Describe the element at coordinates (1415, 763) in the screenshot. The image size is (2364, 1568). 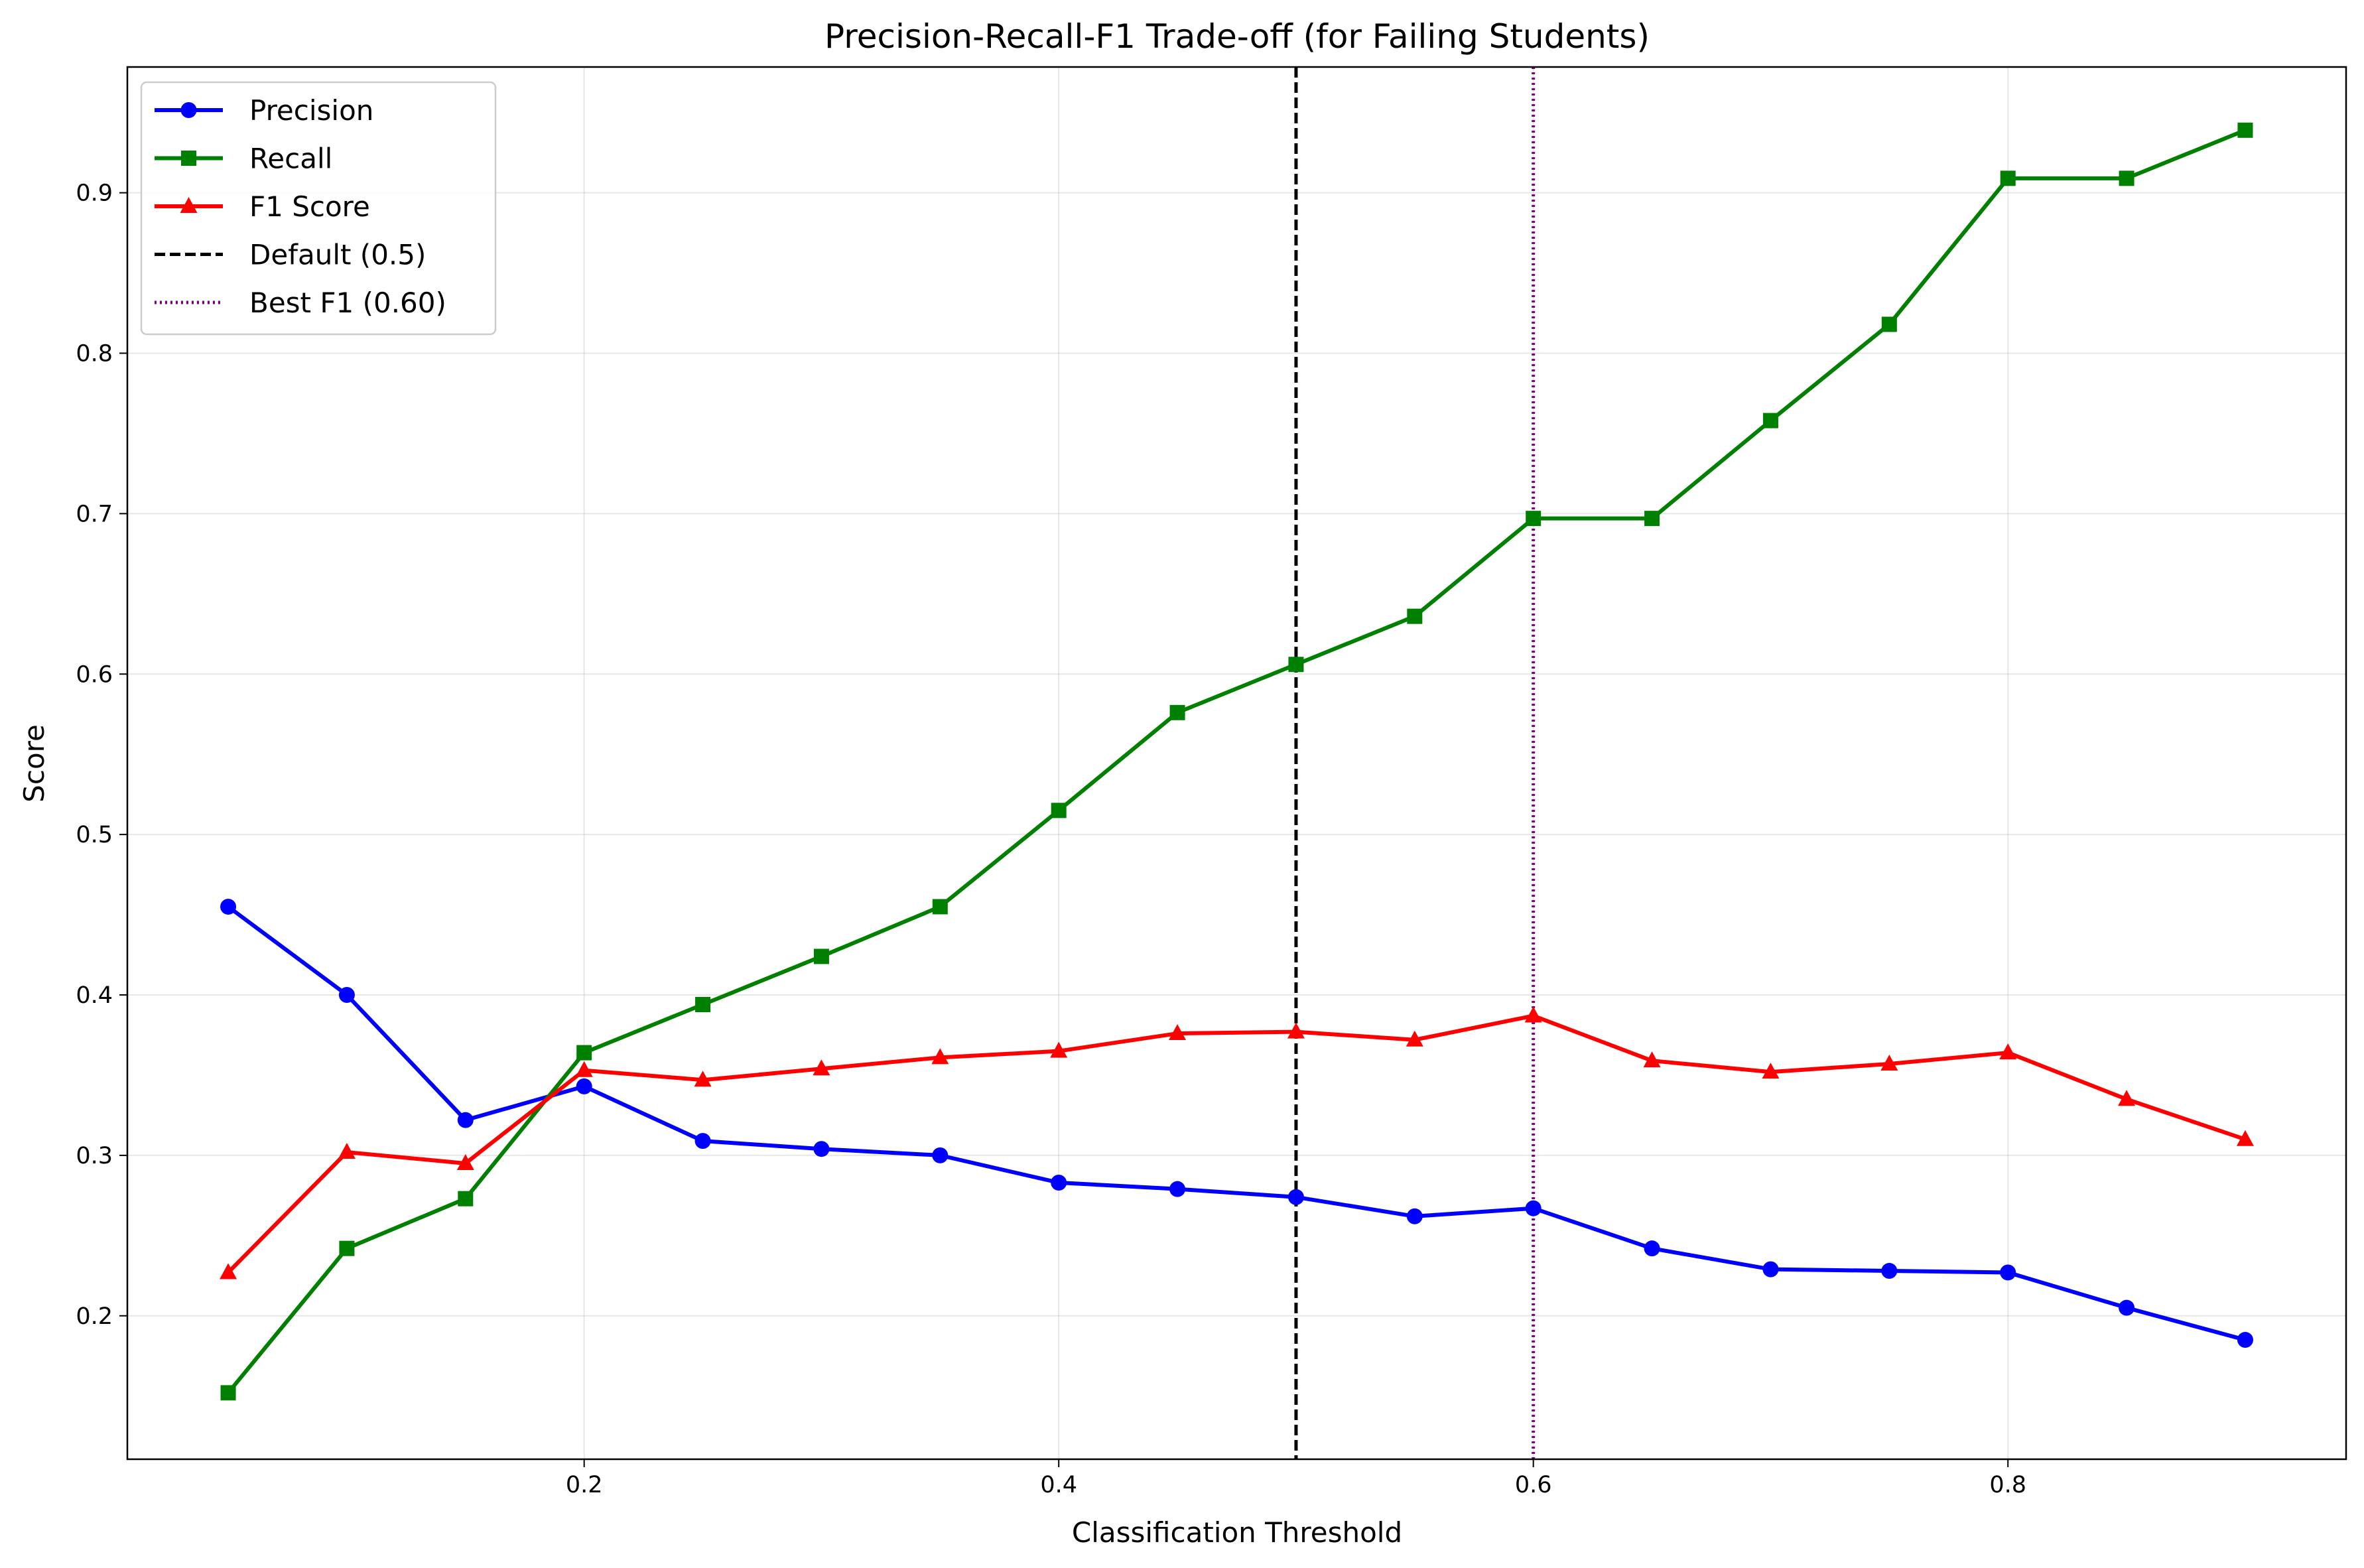
I see `reference-lines` at that location.